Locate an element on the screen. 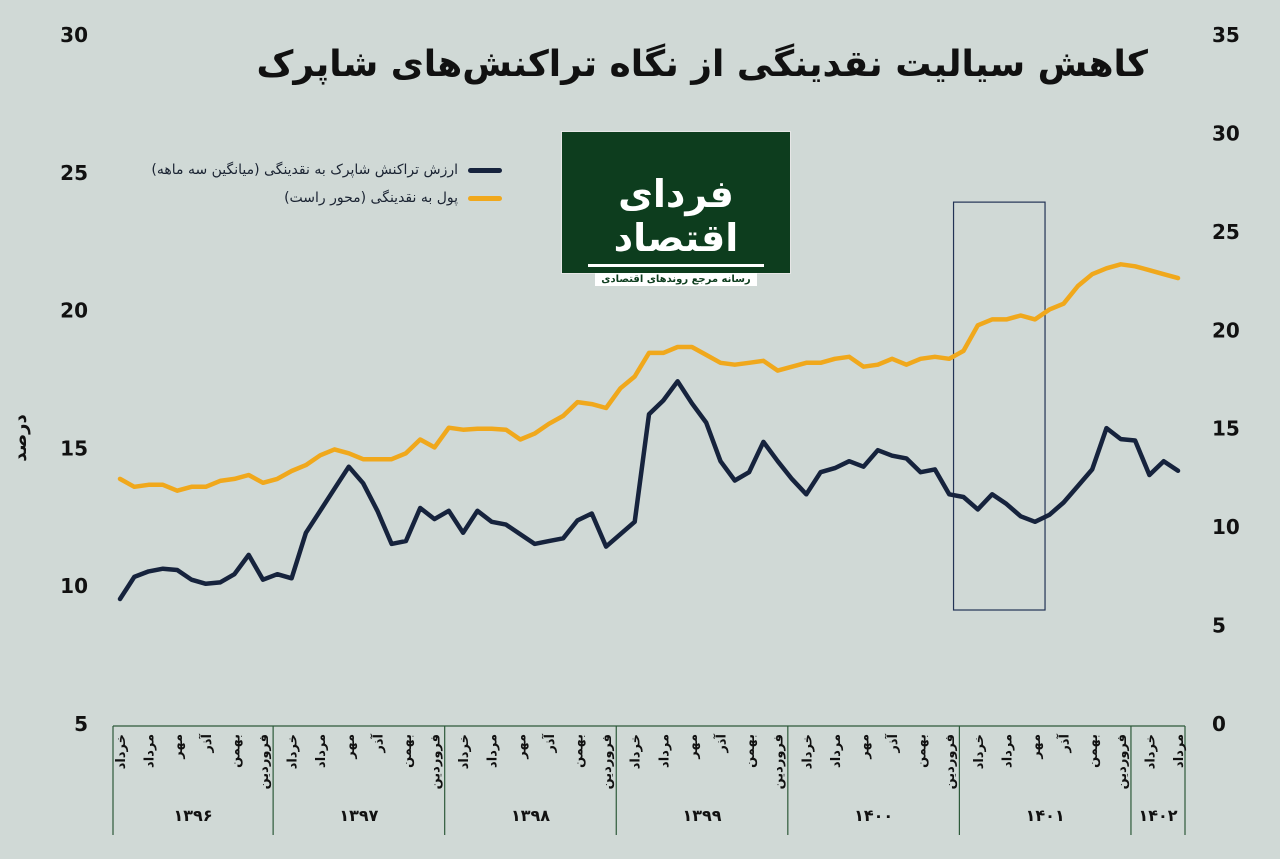 This screenshot has height=859, width=1280. year-label: ۱۳۹۶ is located at coordinates (193, 815).